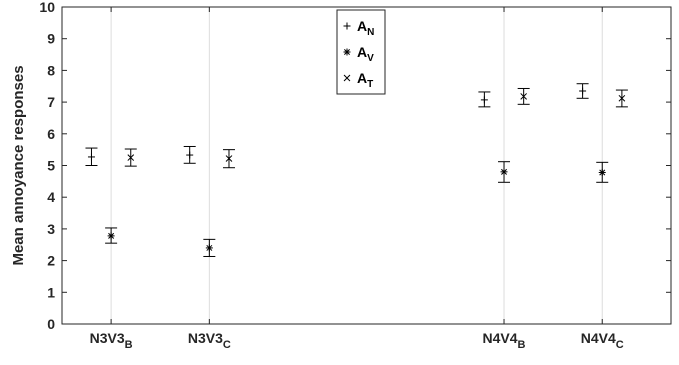  Describe the element at coordinates (51, 102) in the screenshot. I see `y-tick-label: 7` at that location.